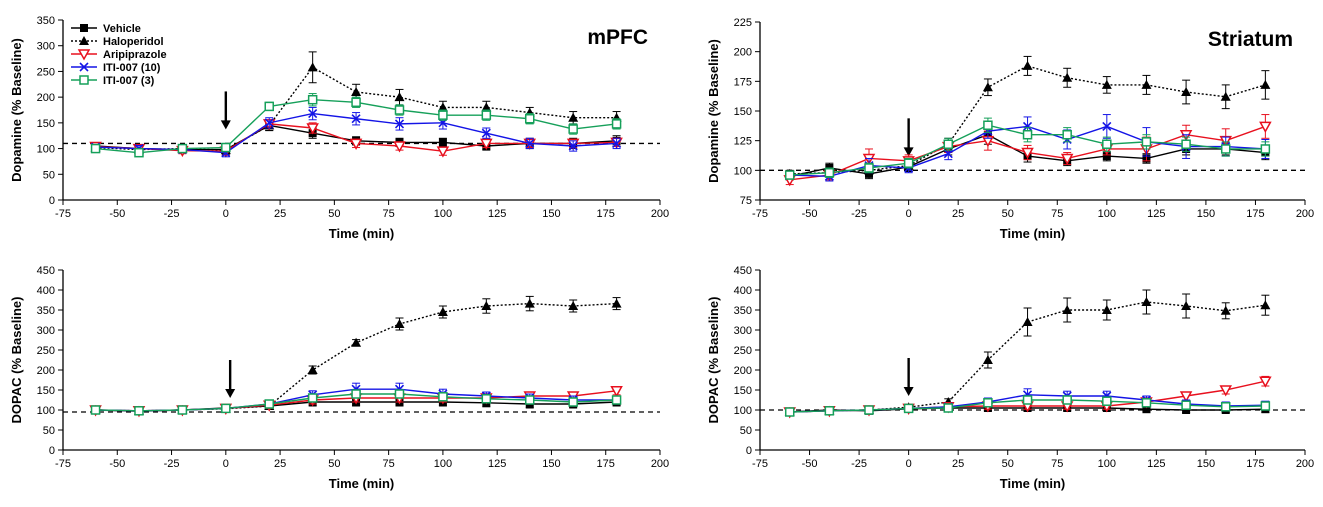  I want to click on x-tick-label: 125, so click(497, 464).